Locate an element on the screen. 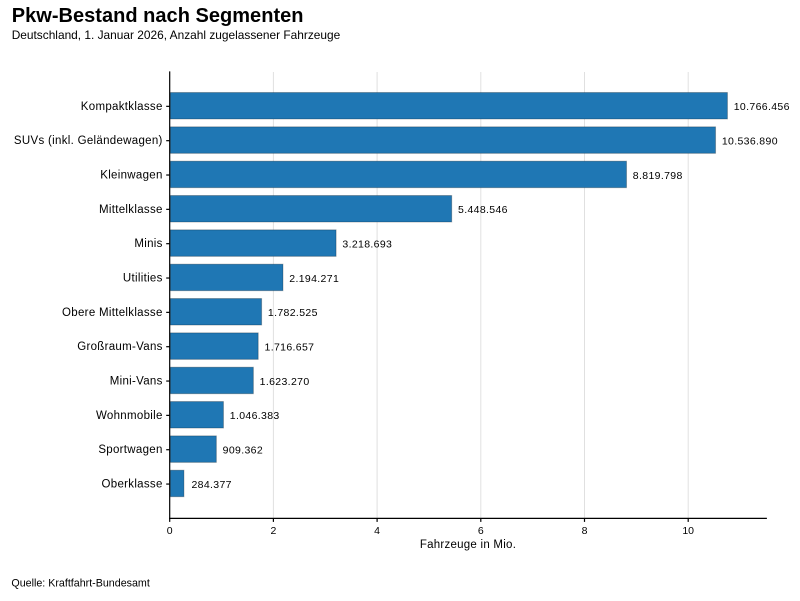  svg-text: 2.194.271 is located at coordinates (314, 279).